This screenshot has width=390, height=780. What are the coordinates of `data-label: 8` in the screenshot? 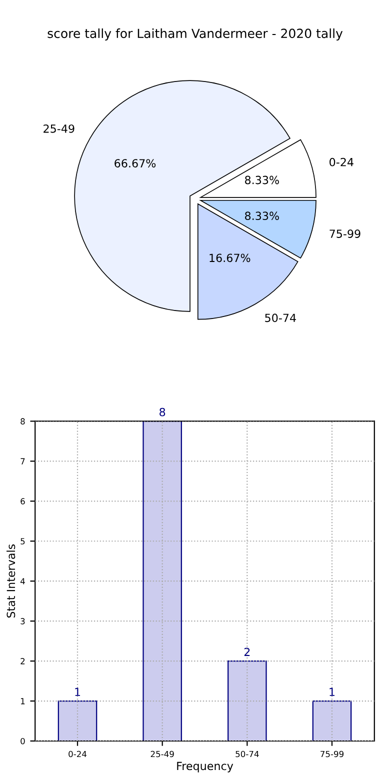 It's located at (163, 412).